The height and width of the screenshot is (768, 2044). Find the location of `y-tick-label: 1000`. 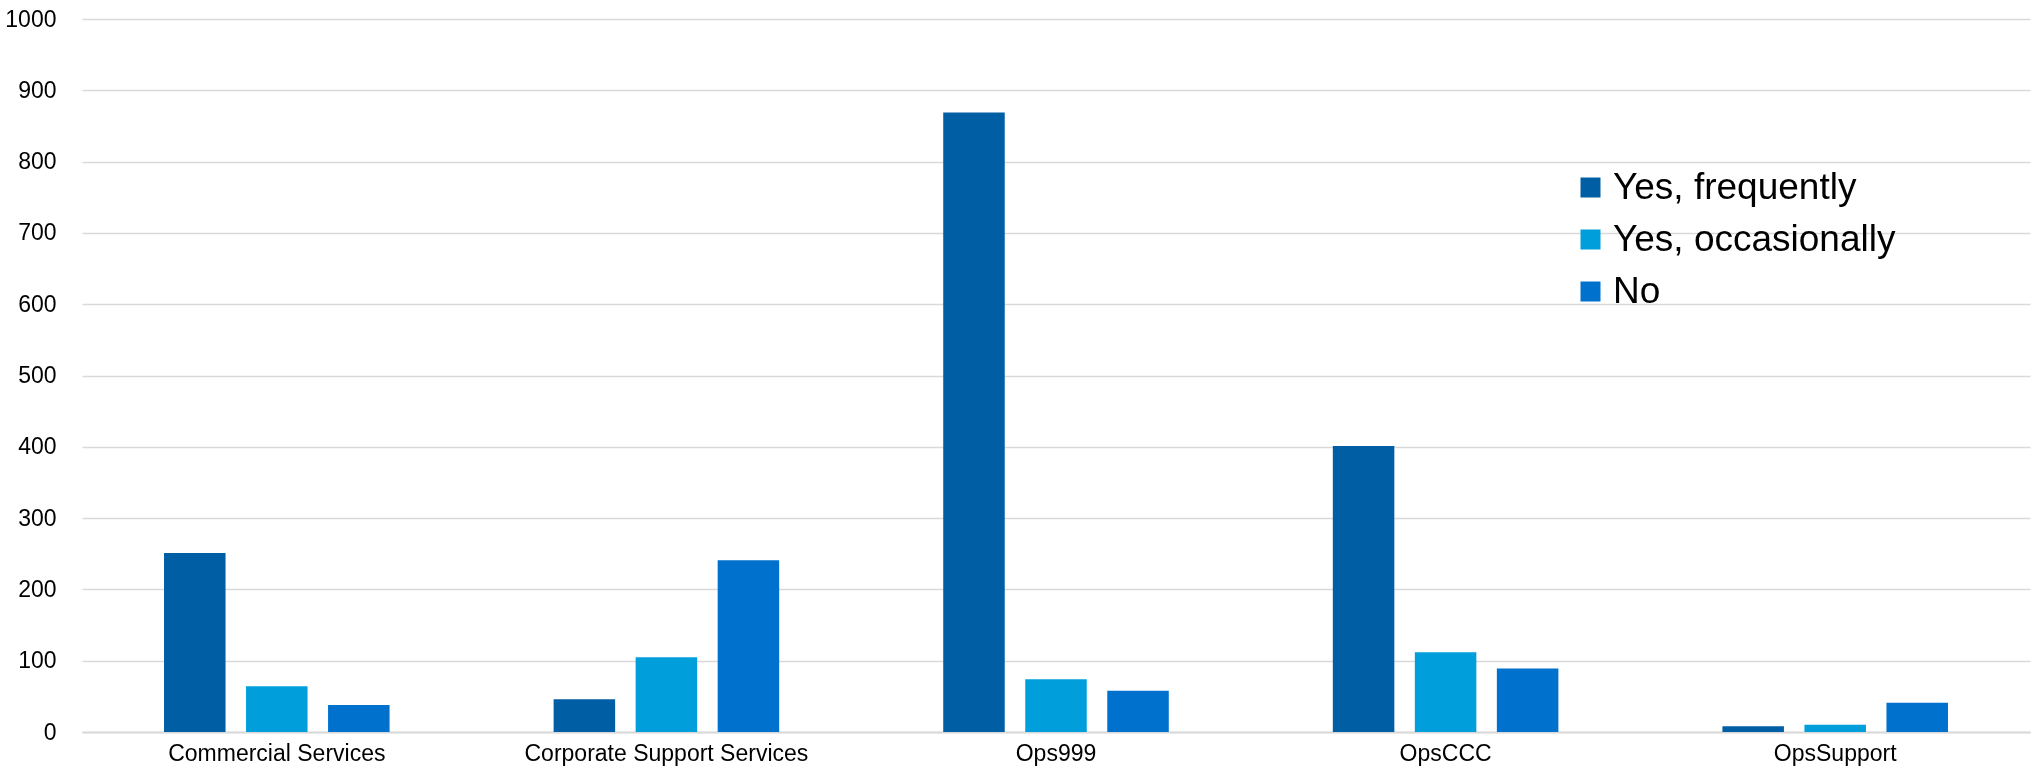

y-tick-label: 1000 is located at coordinates (31, 18).